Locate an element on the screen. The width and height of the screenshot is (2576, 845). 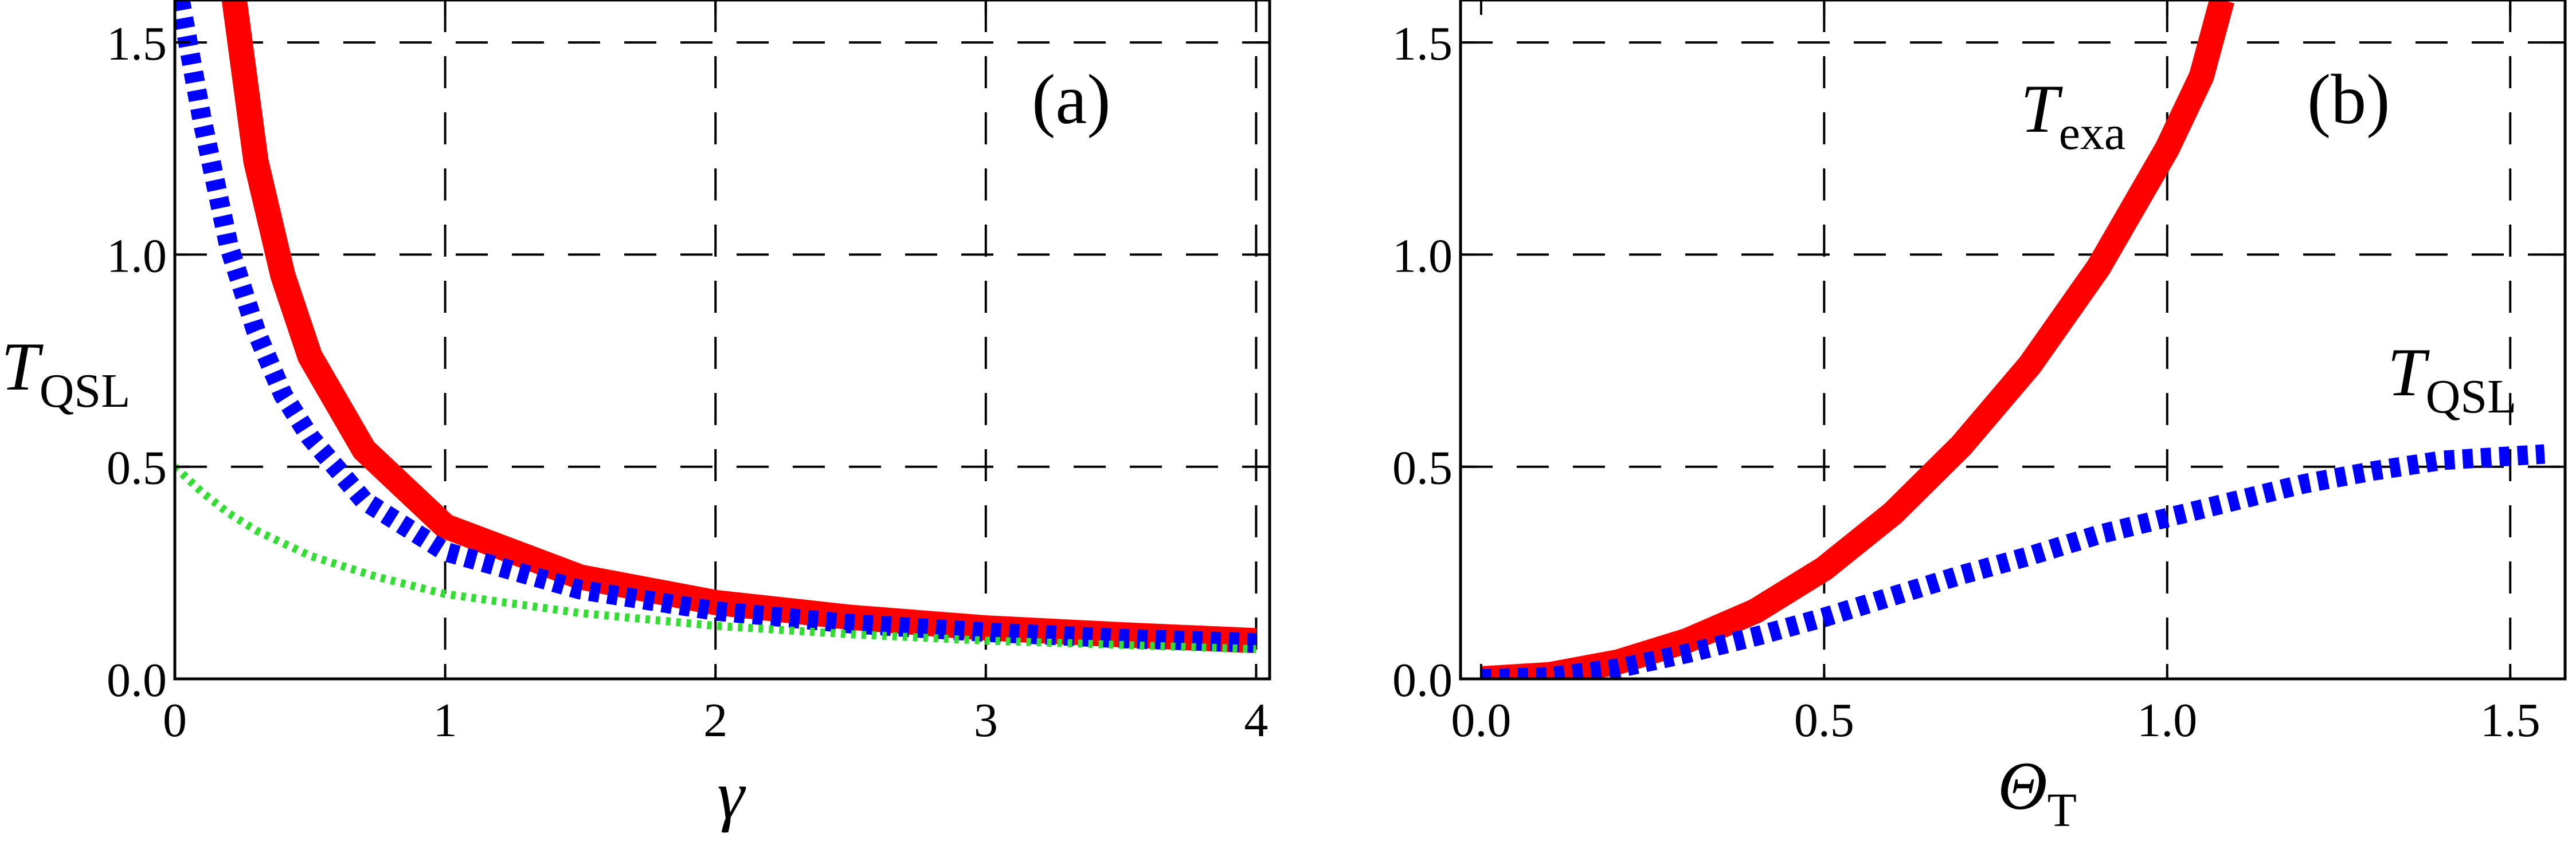
curve-label-0: Texa is located at coordinates (2073, 115).